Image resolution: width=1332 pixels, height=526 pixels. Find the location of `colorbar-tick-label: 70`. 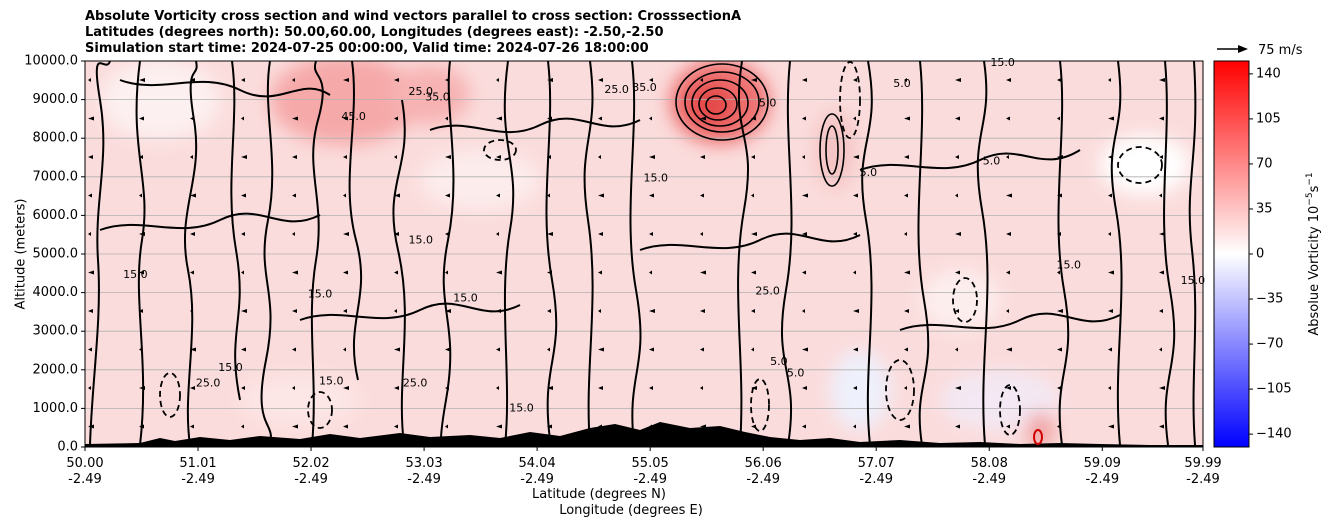

colorbar-tick-label: 70 is located at coordinates (1264, 163).